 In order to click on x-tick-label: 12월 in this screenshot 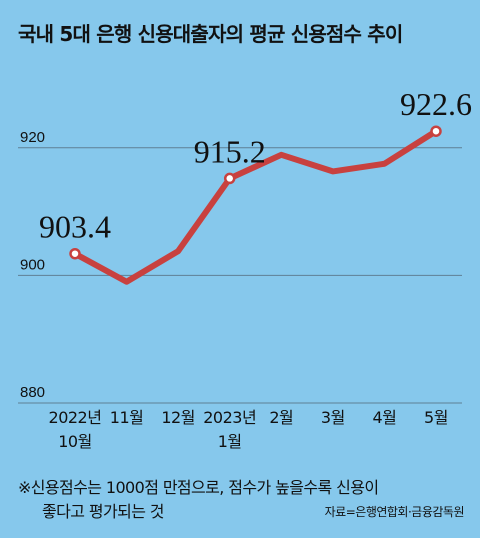, I will do `click(178, 417)`.